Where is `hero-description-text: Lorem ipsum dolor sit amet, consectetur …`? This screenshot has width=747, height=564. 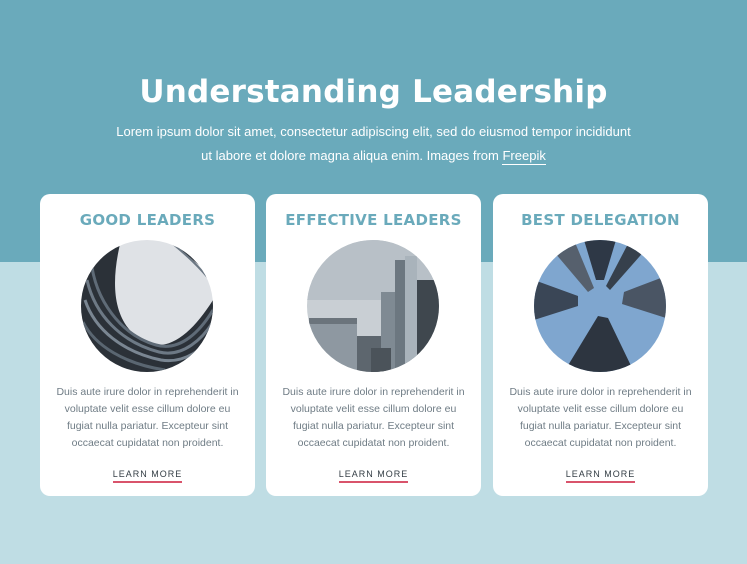 hero-description-text: Lorem ipsum dolor sit amet, consectetur … is located at coordinates (373, 143).